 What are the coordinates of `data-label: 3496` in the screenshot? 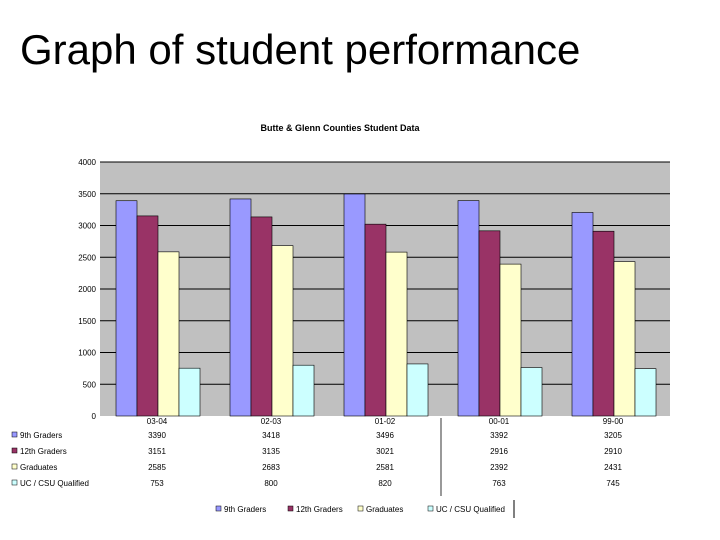 It's located at (385, 435).